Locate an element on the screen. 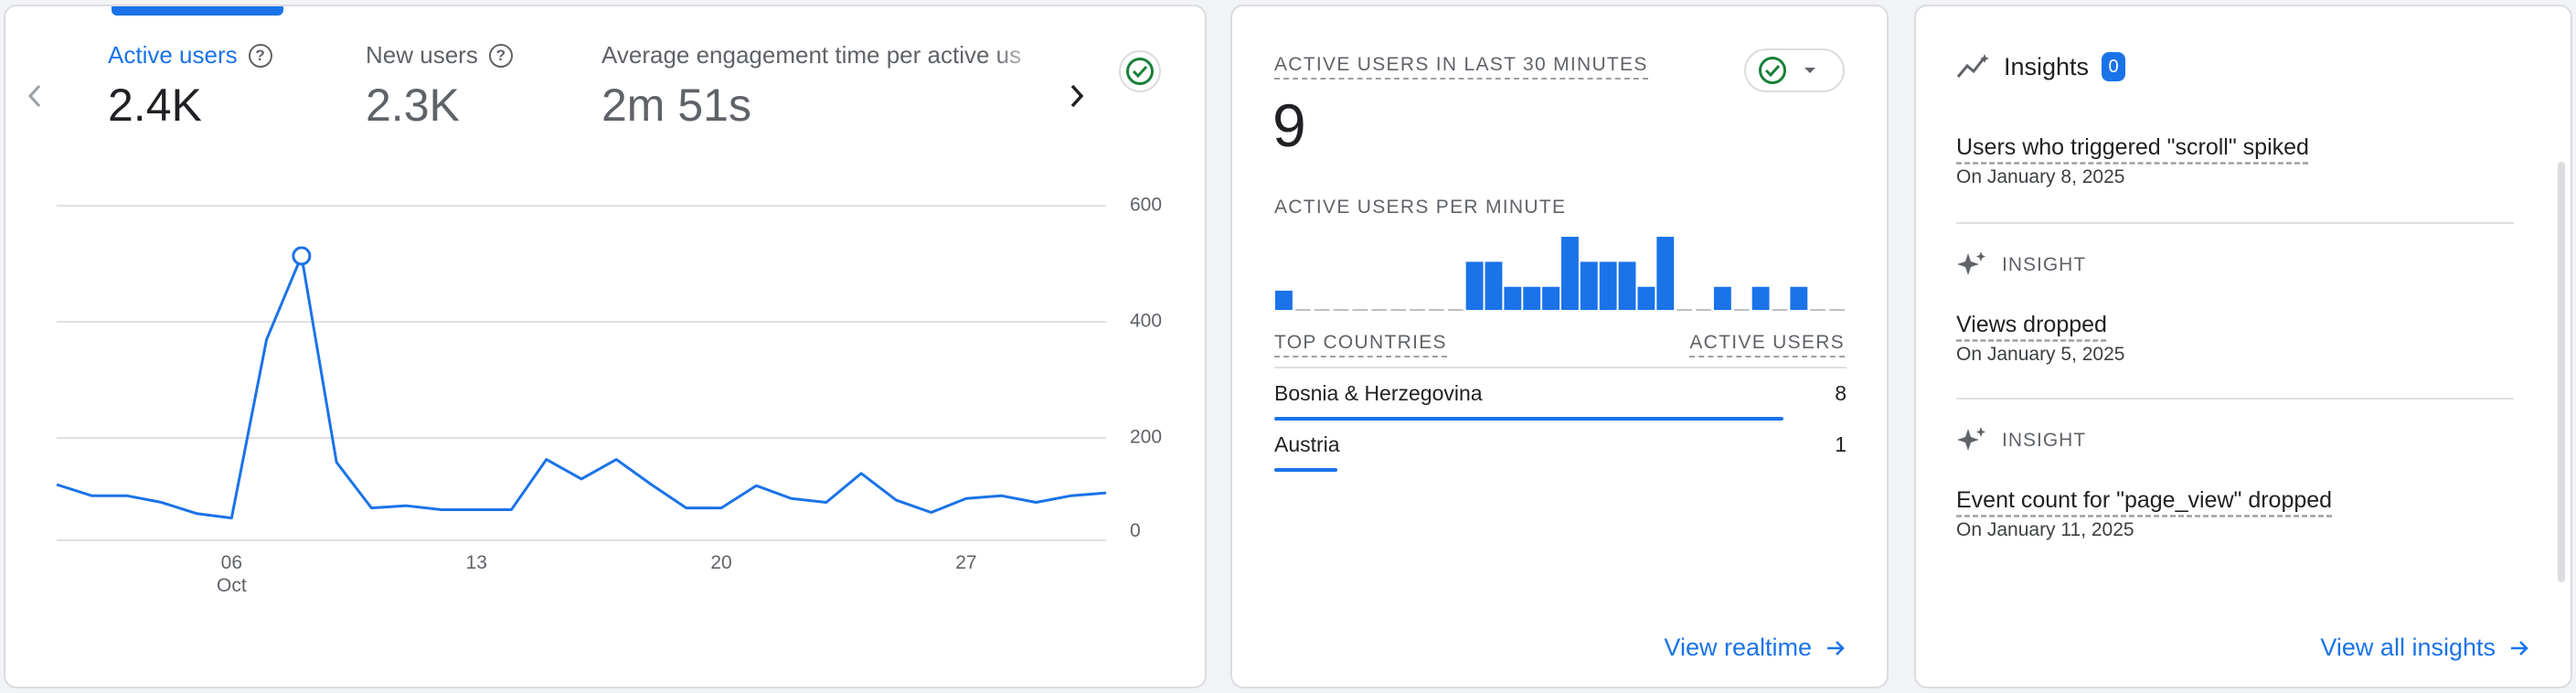 The width and height of the screenshot is (2576, 693). metric-value: 2m 51s is located at coordinates (676, 105).